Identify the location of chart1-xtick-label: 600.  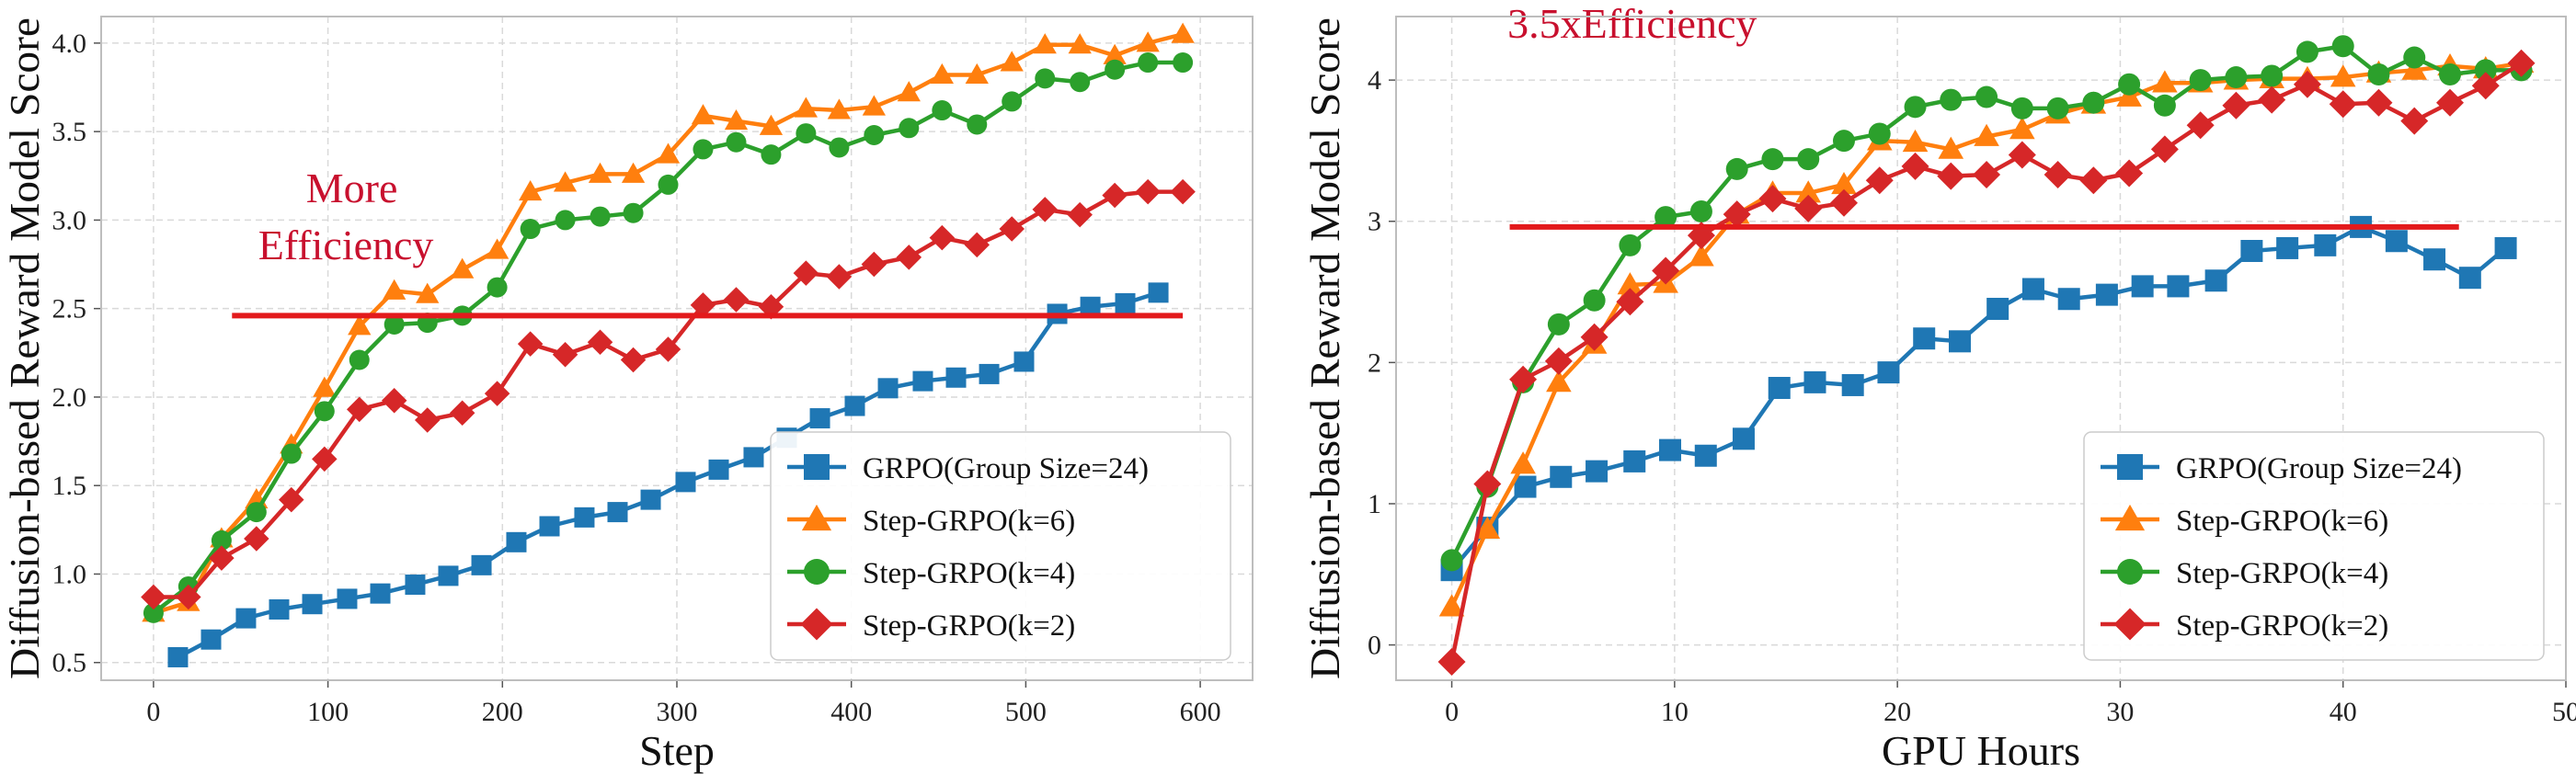
(1200, 712).